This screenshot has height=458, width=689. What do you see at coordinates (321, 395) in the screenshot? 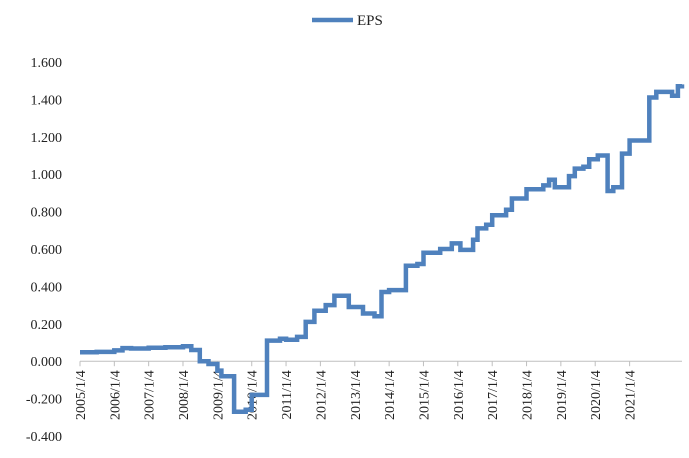
I see `x-tick-label: 2012/1/4` at bounding box center [321, 395].